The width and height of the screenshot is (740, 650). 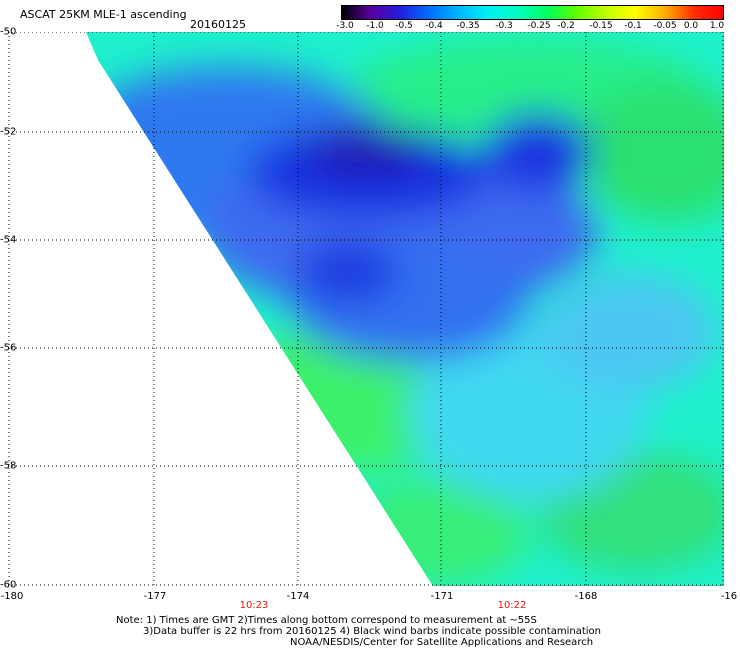 What do you see at coordinates (155, 596) in the screenshot?
I see `x-axis-label: -177` at bounding box center [155, 596].